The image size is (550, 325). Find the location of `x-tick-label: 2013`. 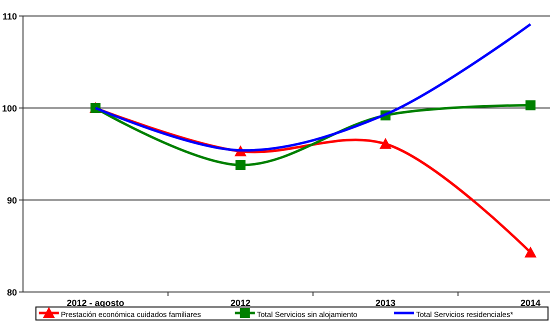

x-tick-label: 2013 is located at coordinates (385, 303).